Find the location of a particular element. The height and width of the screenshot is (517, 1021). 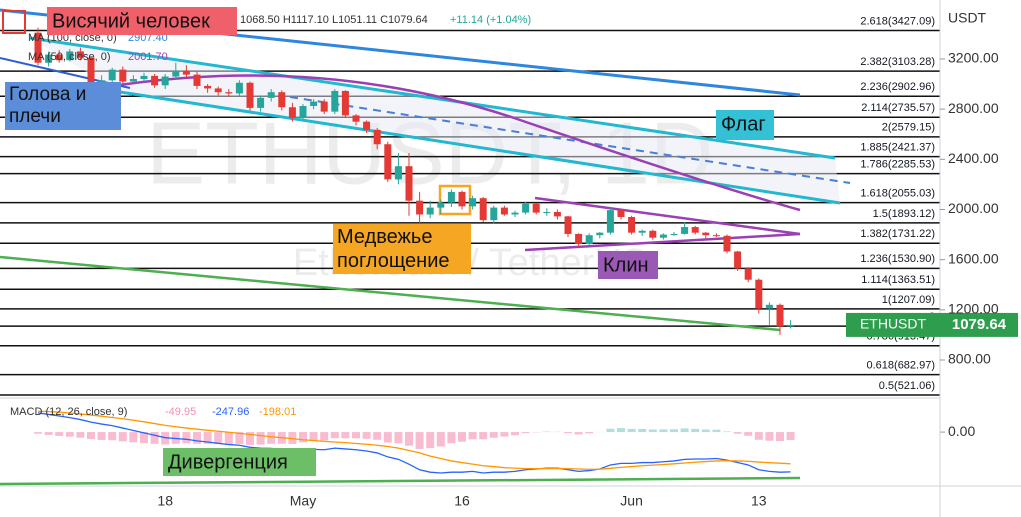

annotation: Висячий человек is located at coordinates (131, 21).